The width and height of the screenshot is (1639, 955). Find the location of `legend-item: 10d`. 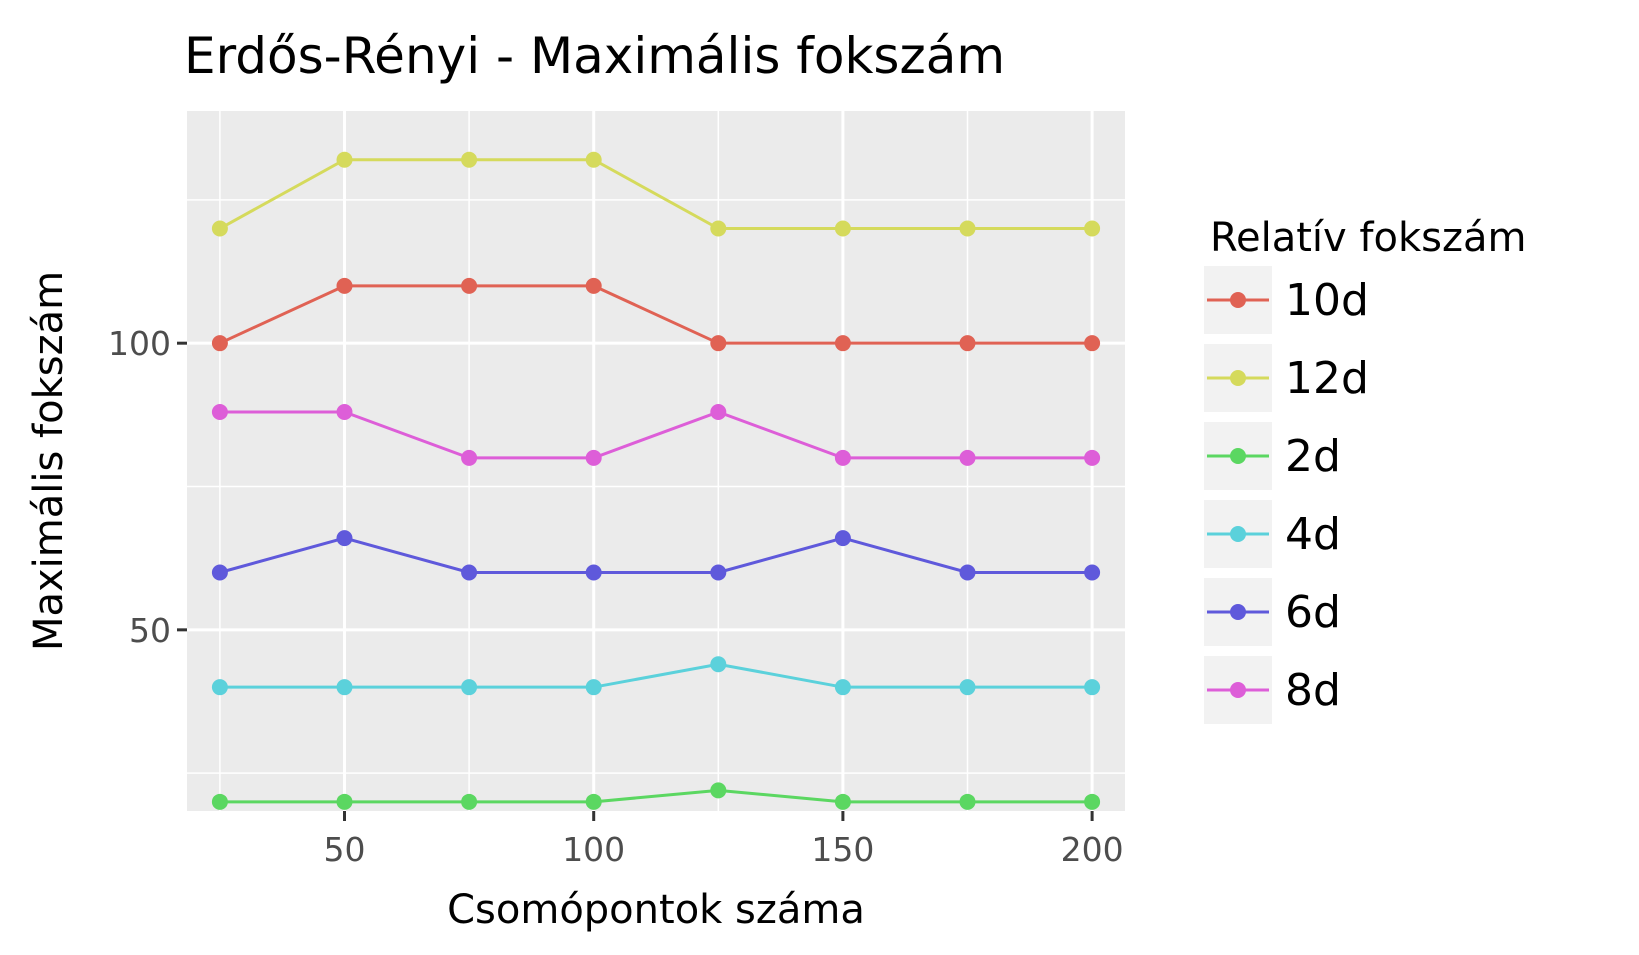

legend-item: 10d is located at coordinates (1286, 300).